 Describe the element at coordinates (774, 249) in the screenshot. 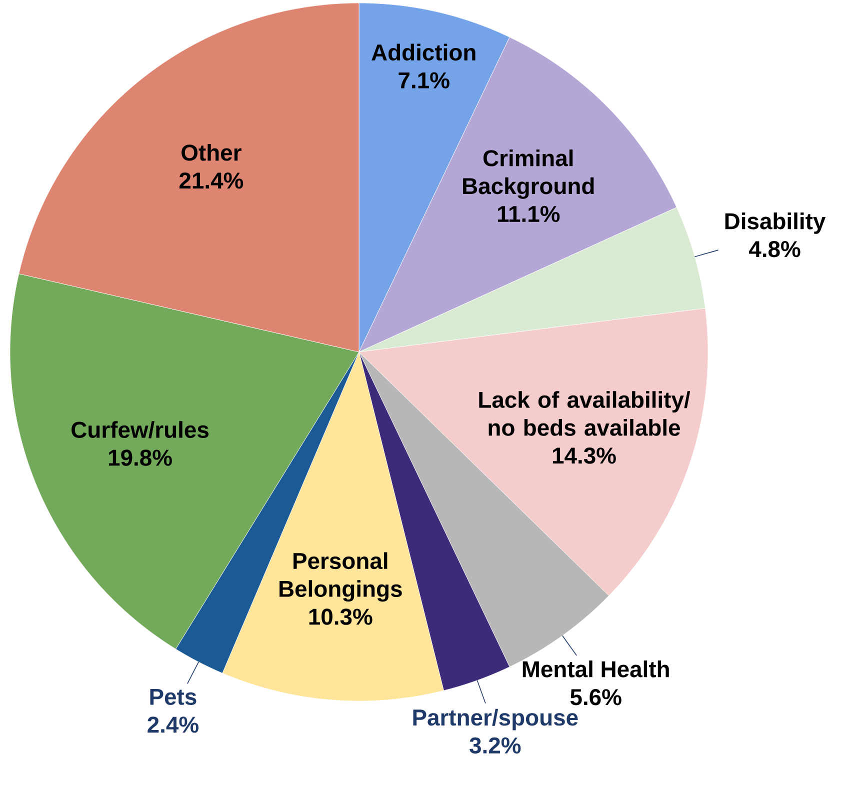

I see `data-label: 4.8%` at that location.